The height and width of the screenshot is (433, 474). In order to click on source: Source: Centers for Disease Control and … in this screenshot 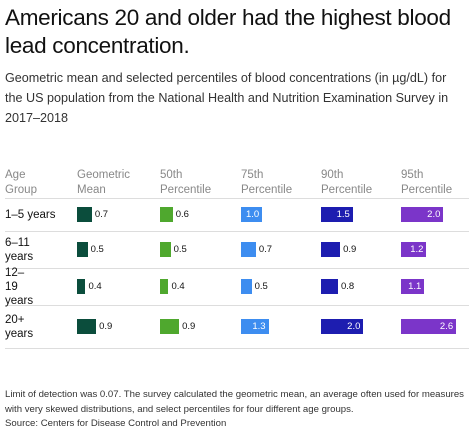, I will do `click(116, 423)`.